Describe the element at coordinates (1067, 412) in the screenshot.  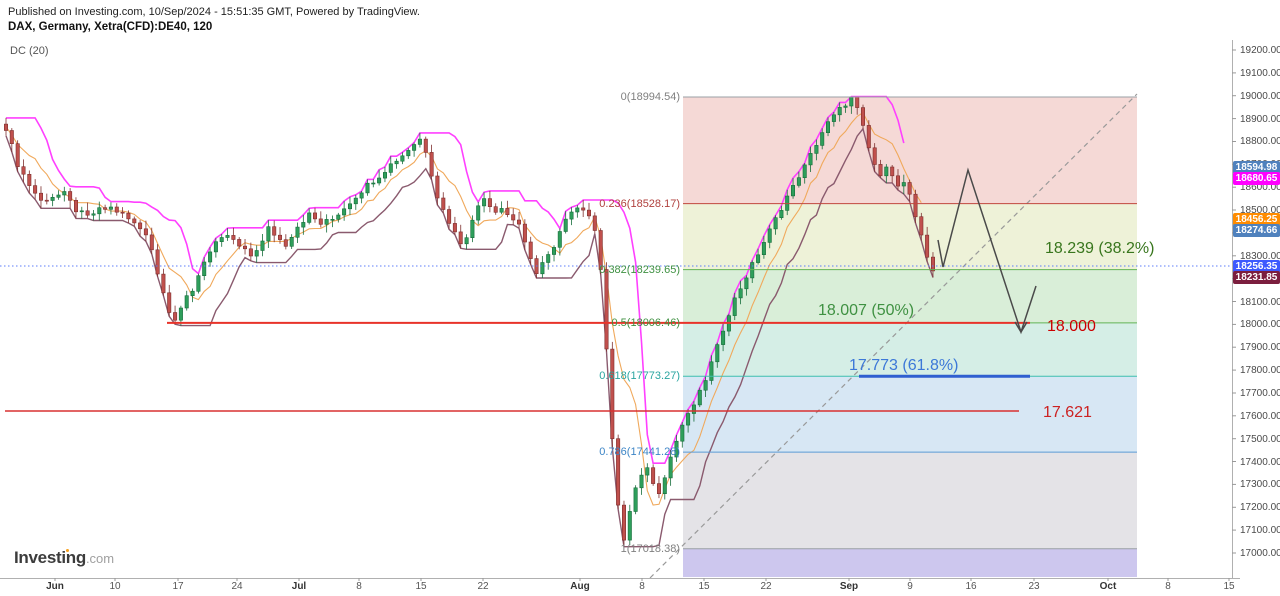
I see `label-17621: 17.621` at that location.